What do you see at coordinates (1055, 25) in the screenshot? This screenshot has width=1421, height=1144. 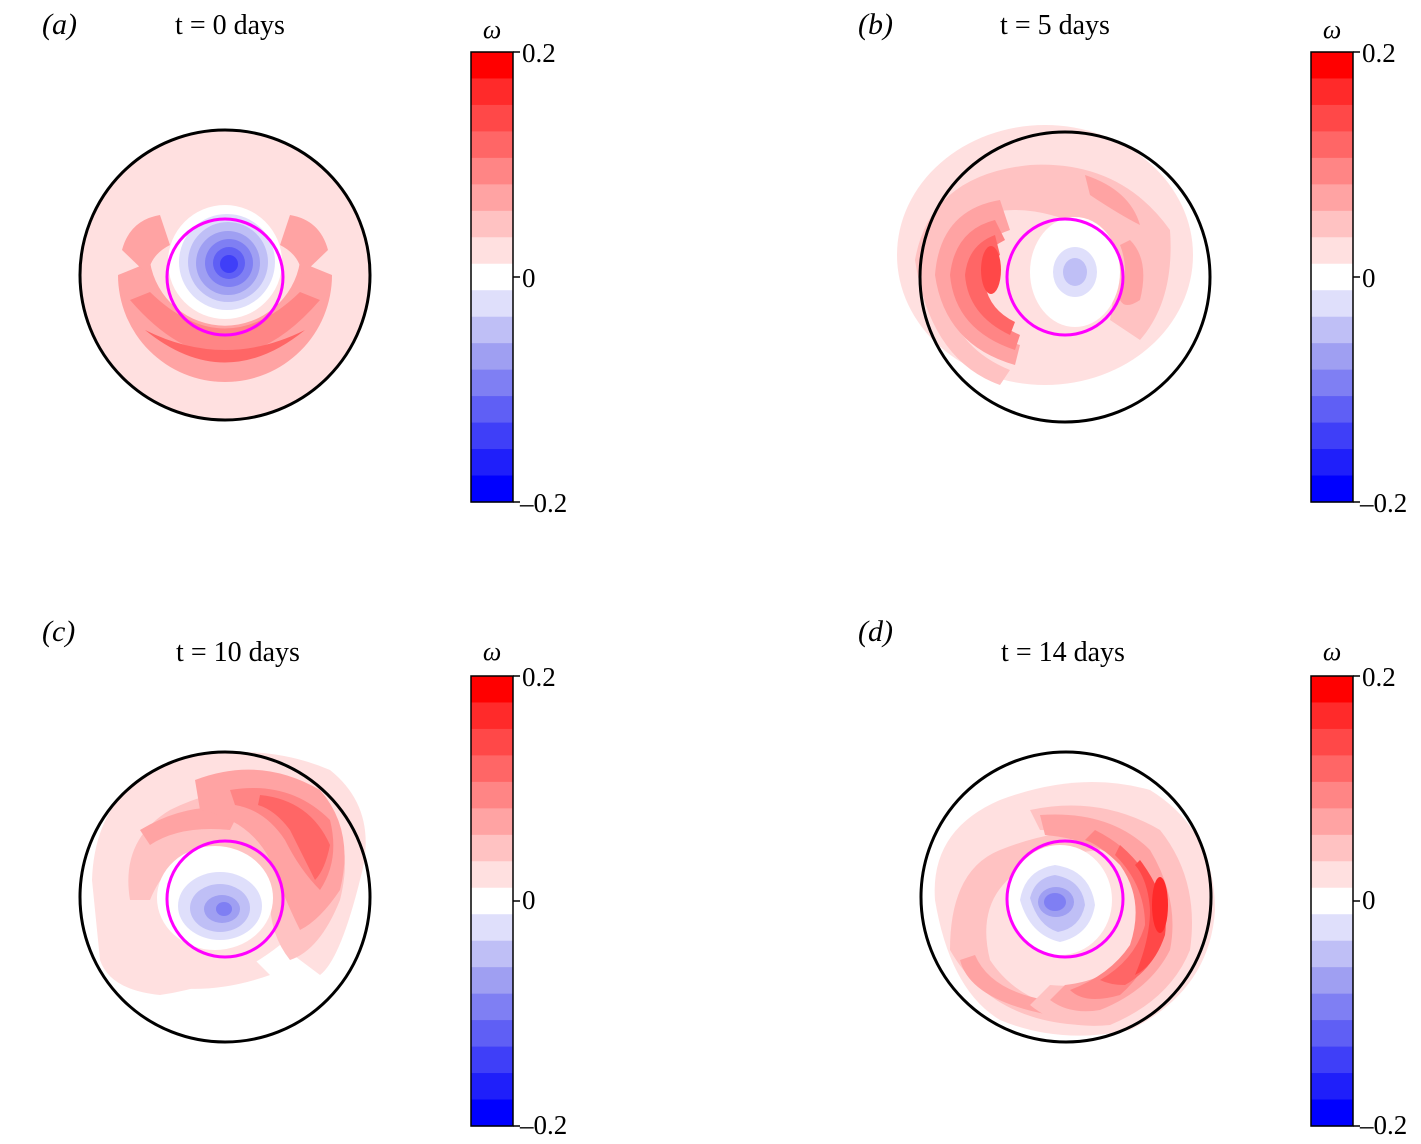 I see `panel-title-b: t = 5 days` at bounding box center [1055, 25].